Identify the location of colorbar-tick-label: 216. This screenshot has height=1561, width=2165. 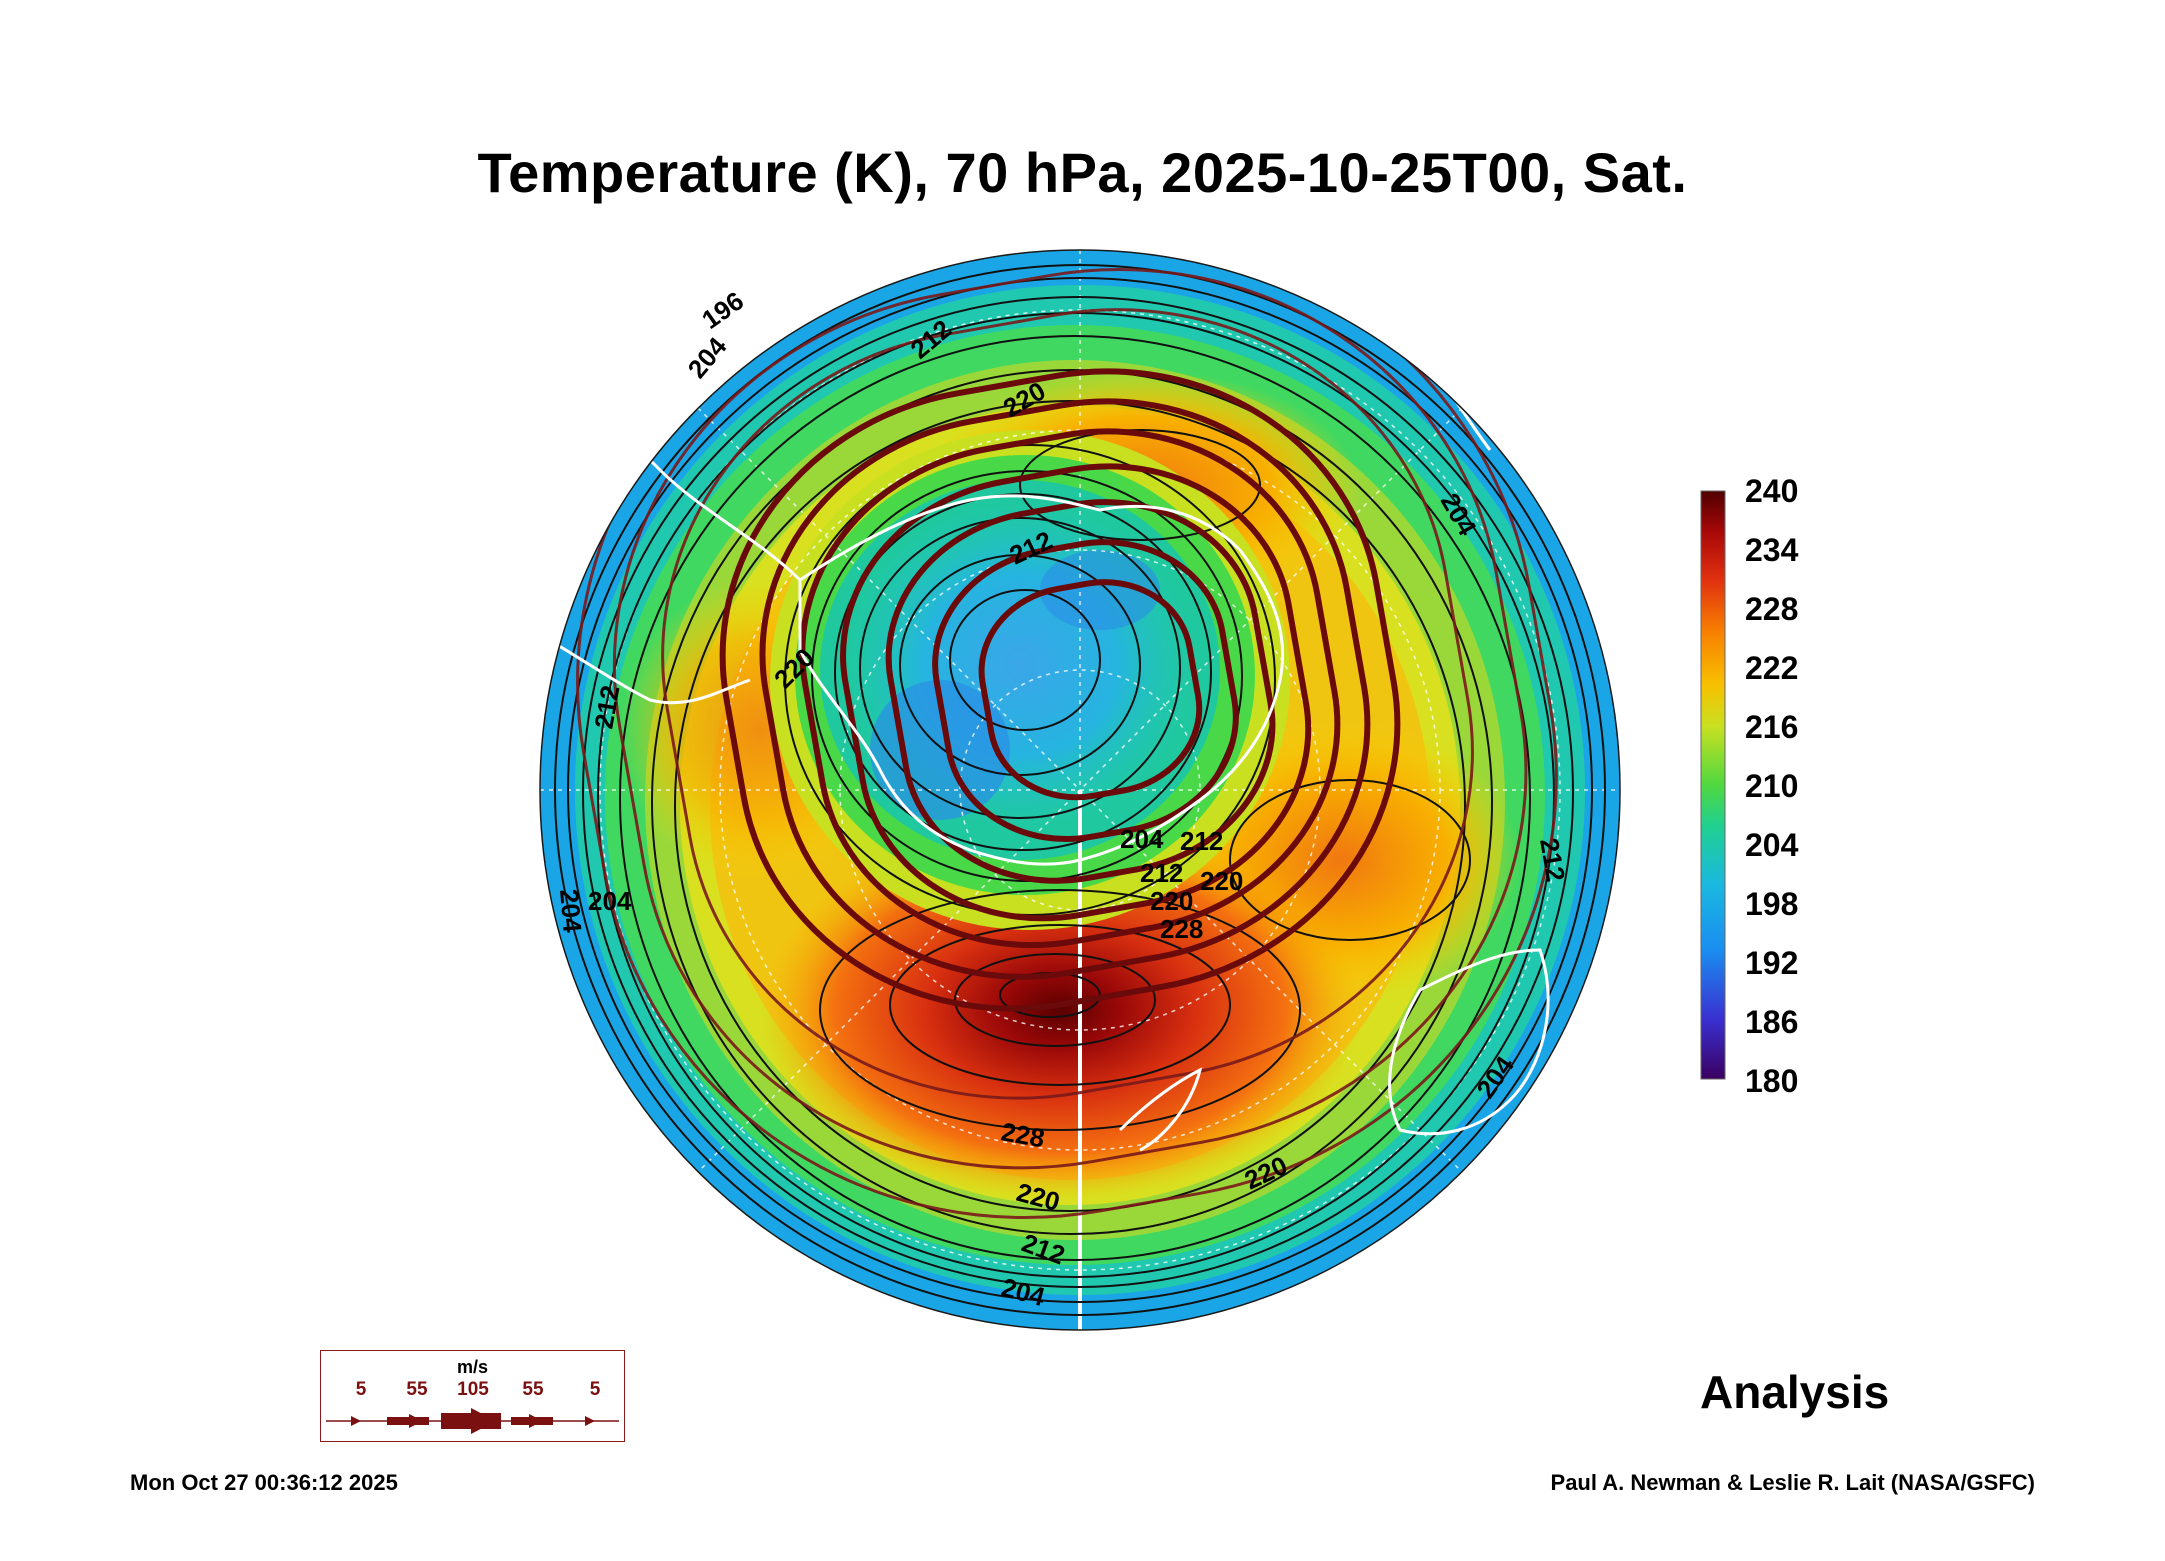
(1772, 727).